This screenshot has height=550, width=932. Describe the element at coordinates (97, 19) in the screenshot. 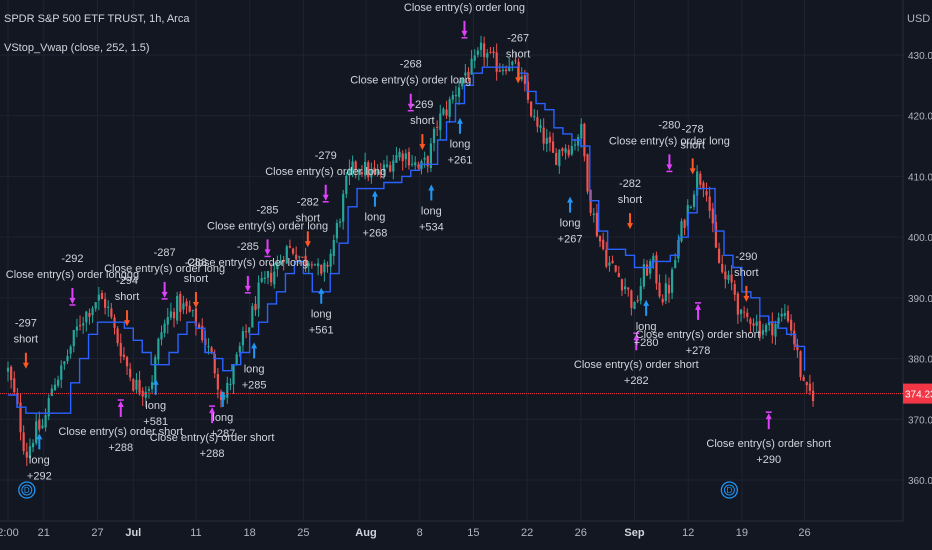

I see `symbol-title: SPDR S&P 500 ETF TRUST, 1h, Arca` at that location.